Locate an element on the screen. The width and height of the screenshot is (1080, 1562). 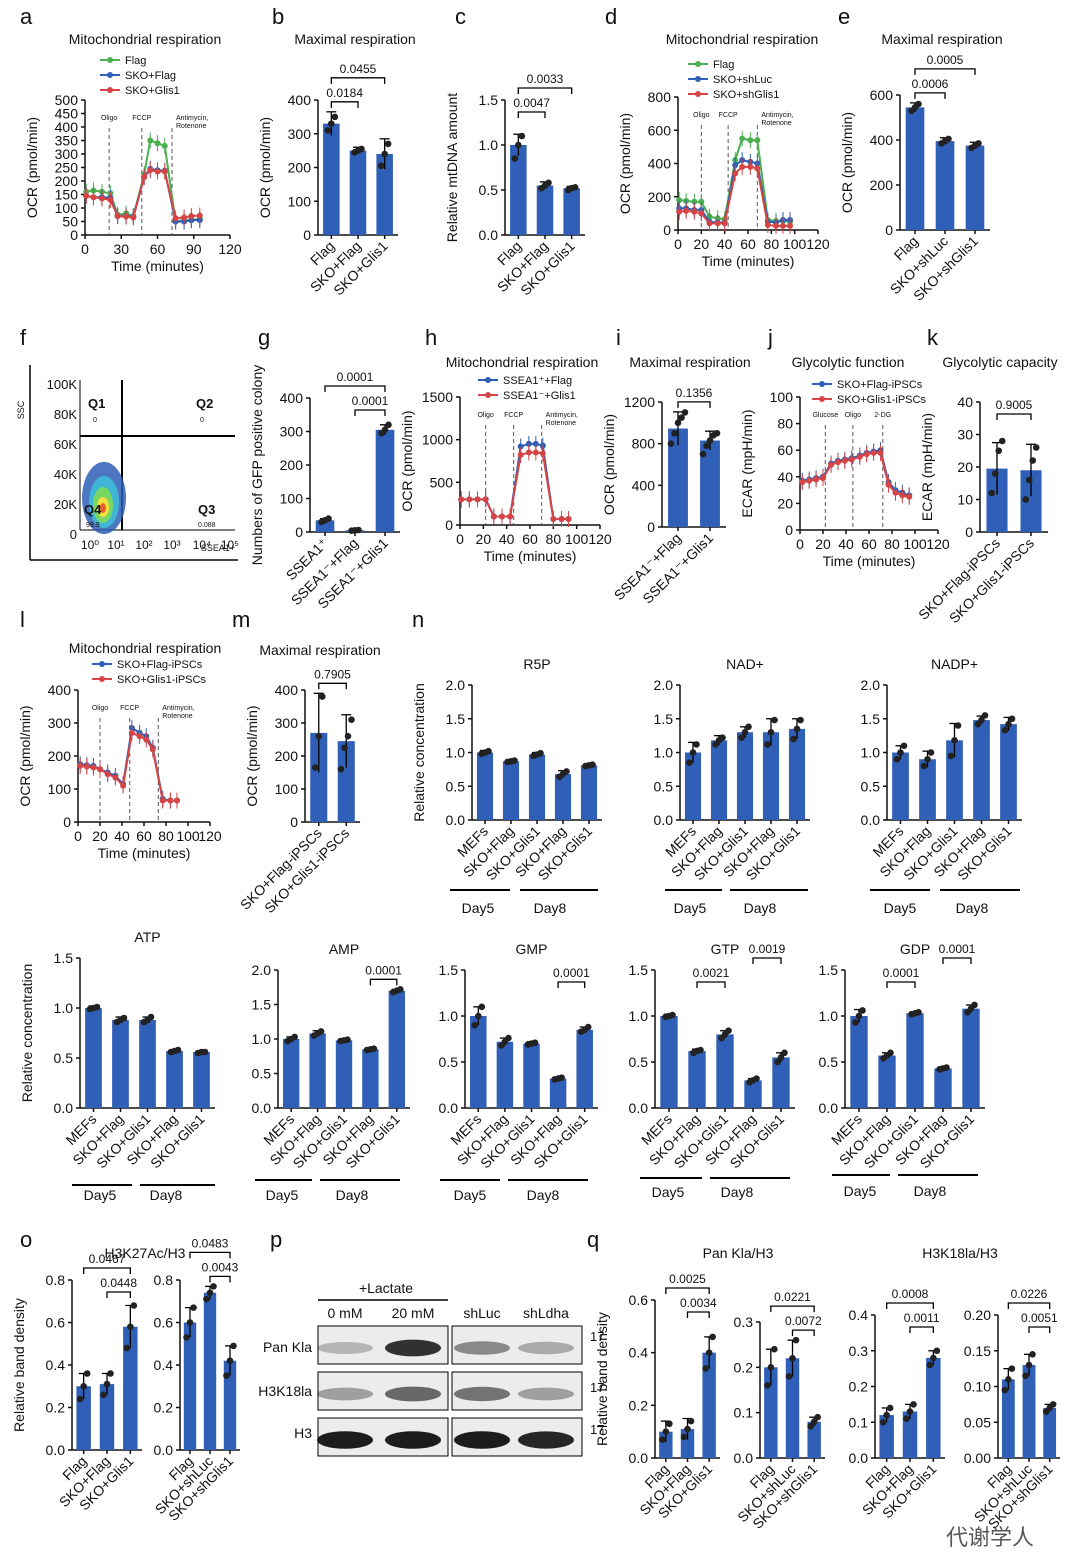
y-tick-label: 0.2 is located at coordinates (744, 1367).